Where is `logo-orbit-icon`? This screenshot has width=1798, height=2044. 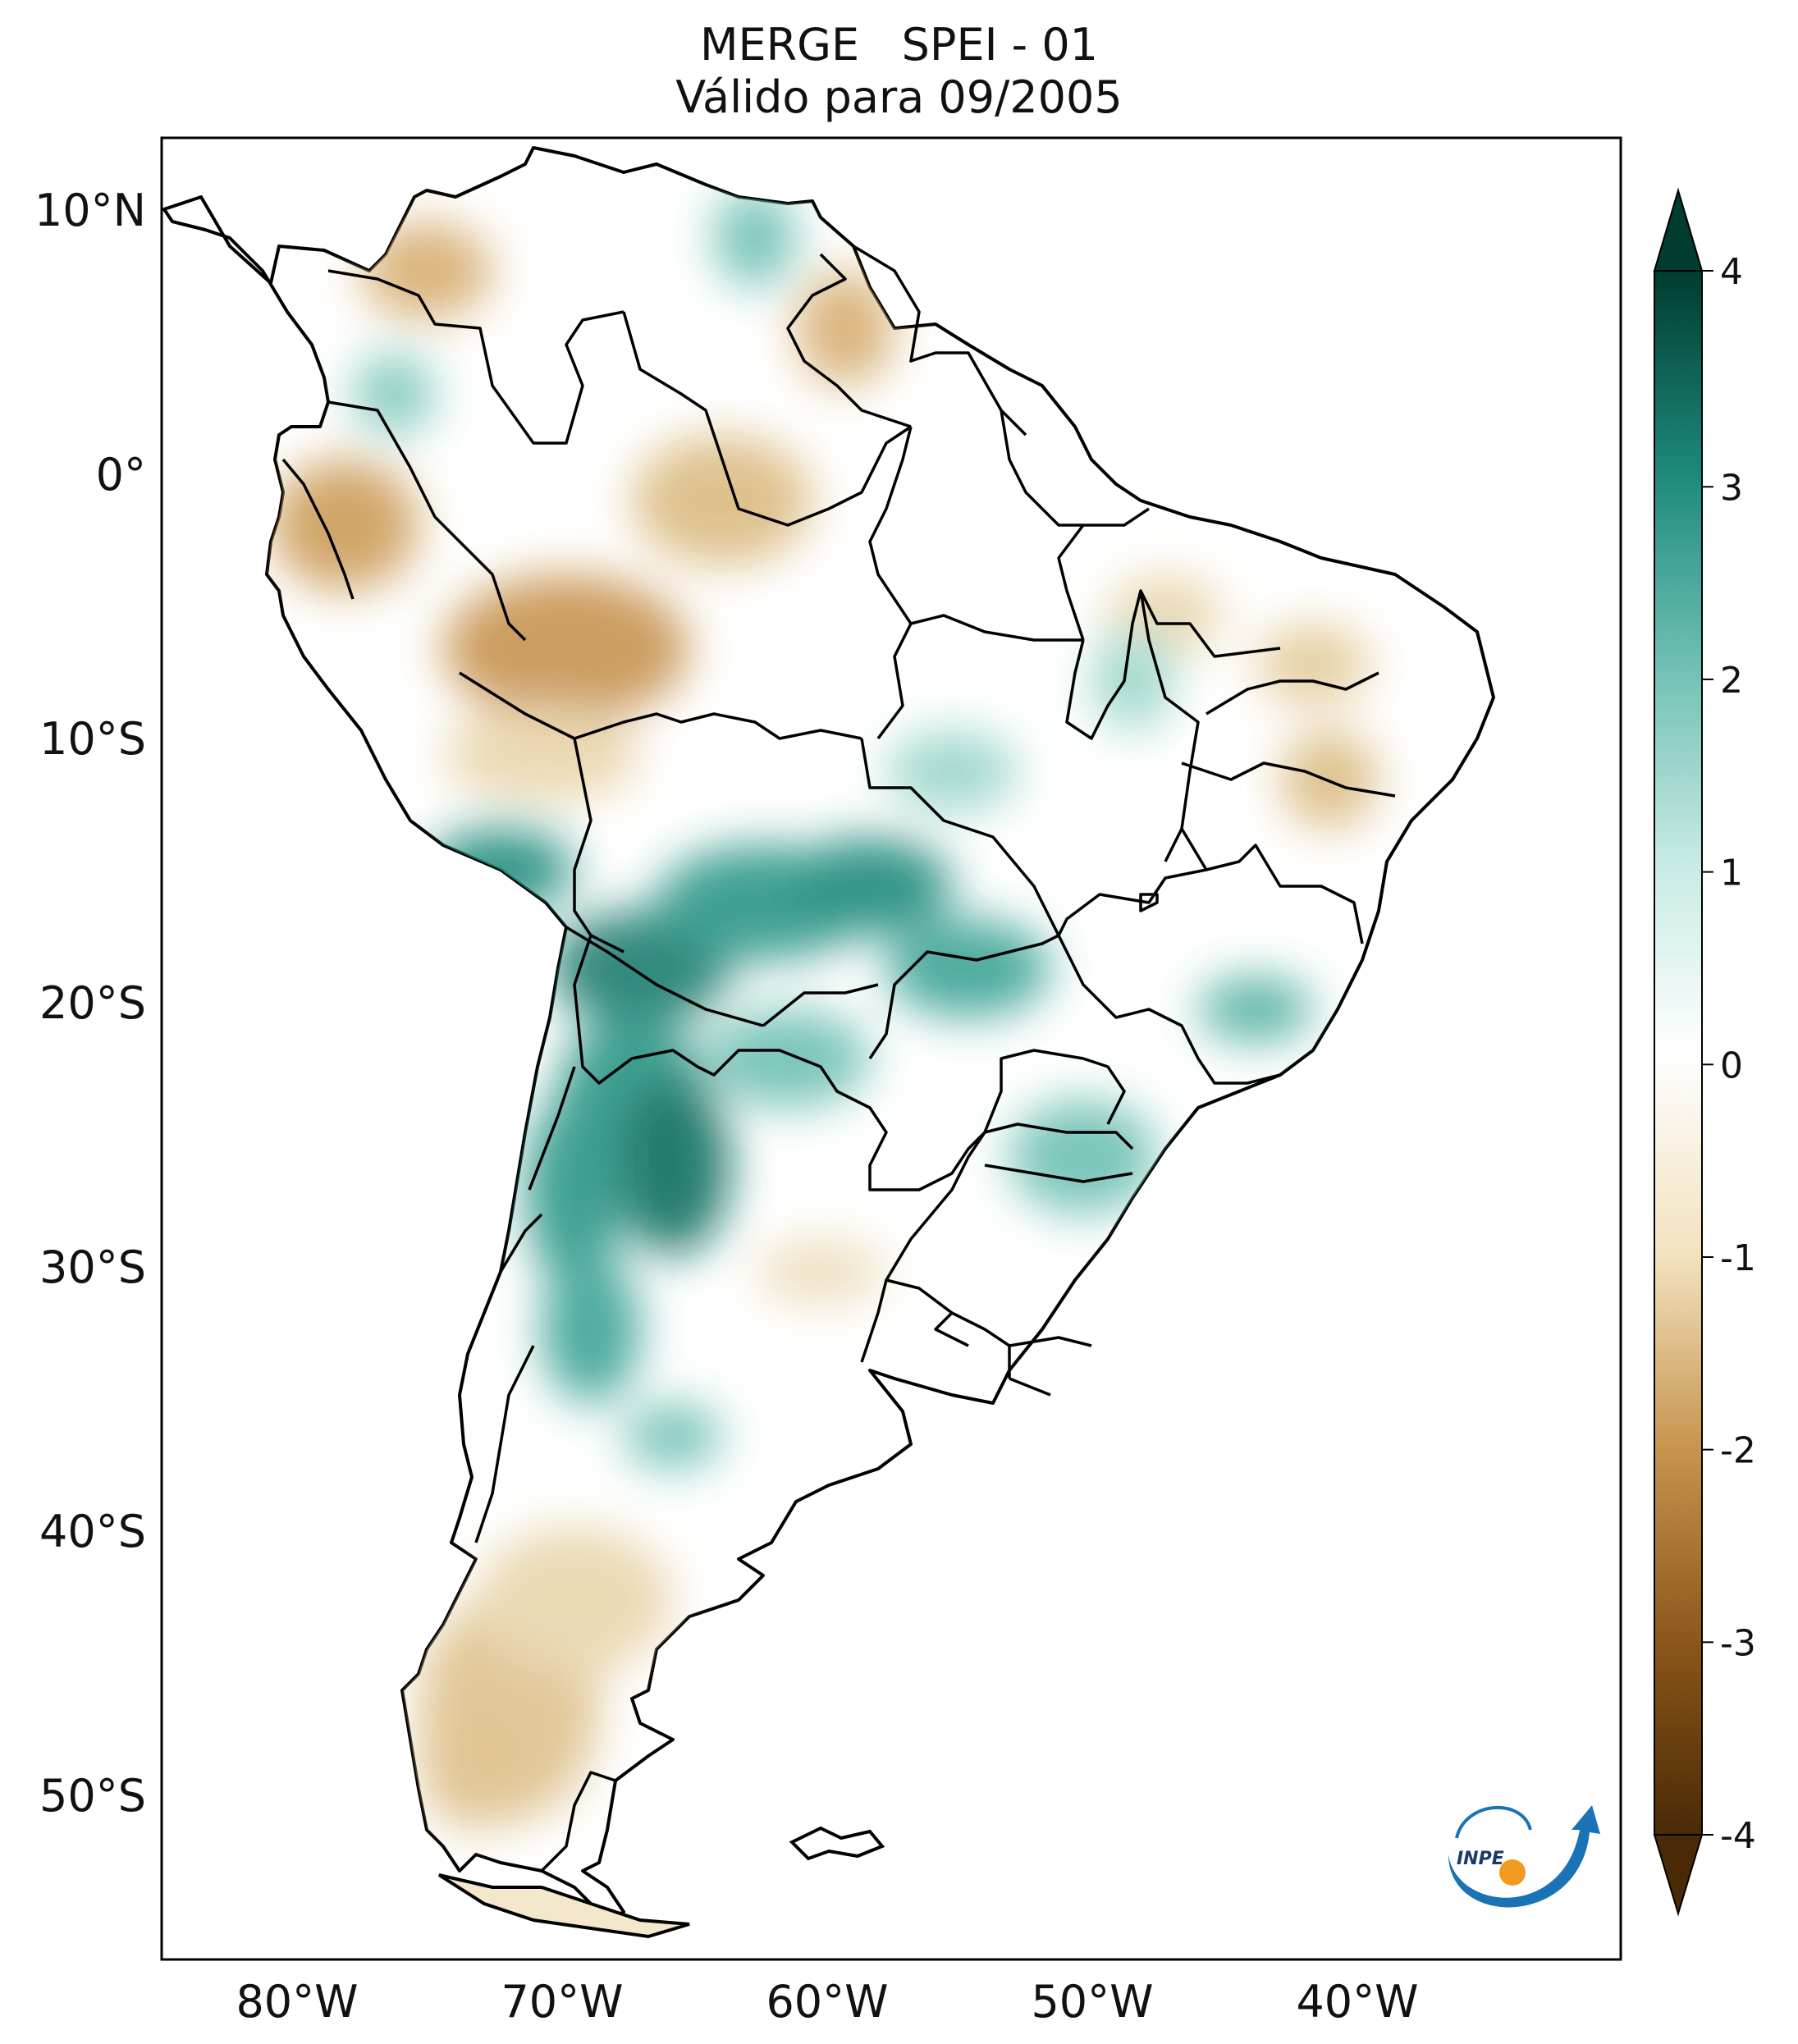
logo-orbit-icon is located at coordinates (1493, 1822).